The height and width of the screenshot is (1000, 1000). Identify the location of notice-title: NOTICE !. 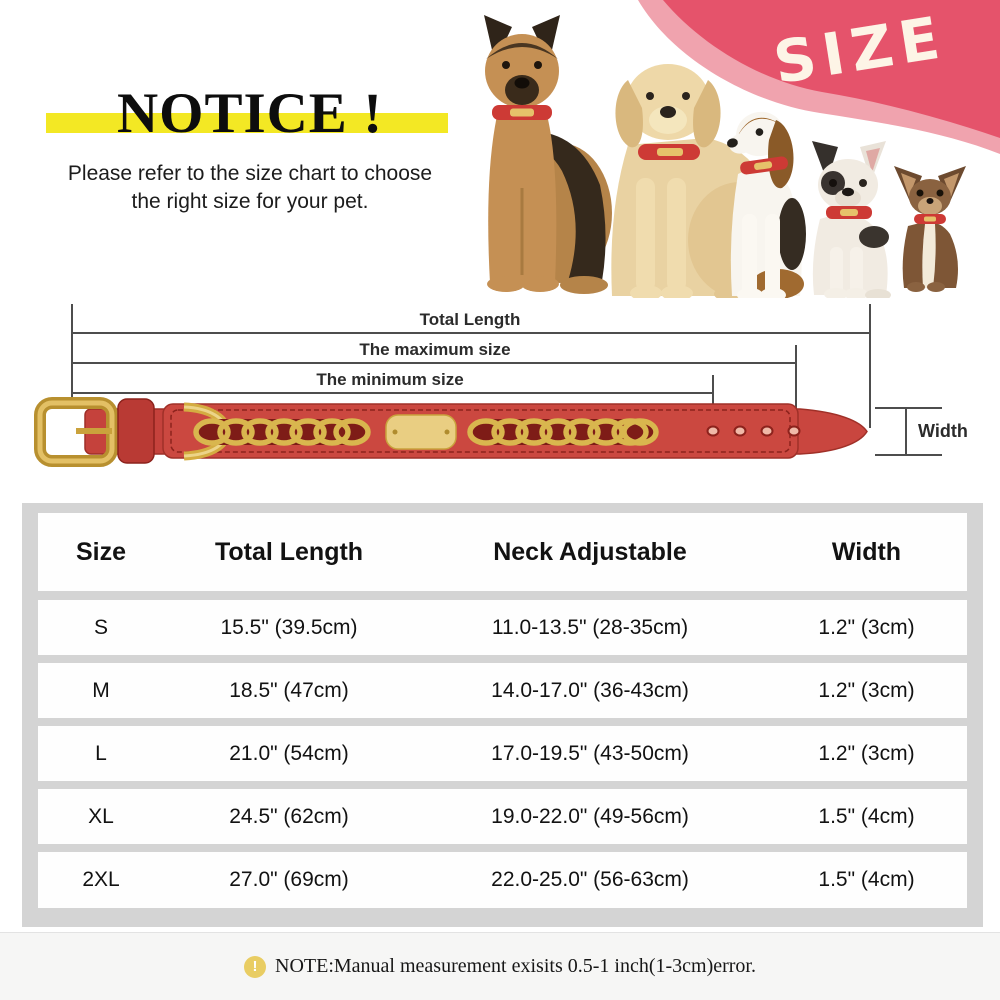
(250, 113).